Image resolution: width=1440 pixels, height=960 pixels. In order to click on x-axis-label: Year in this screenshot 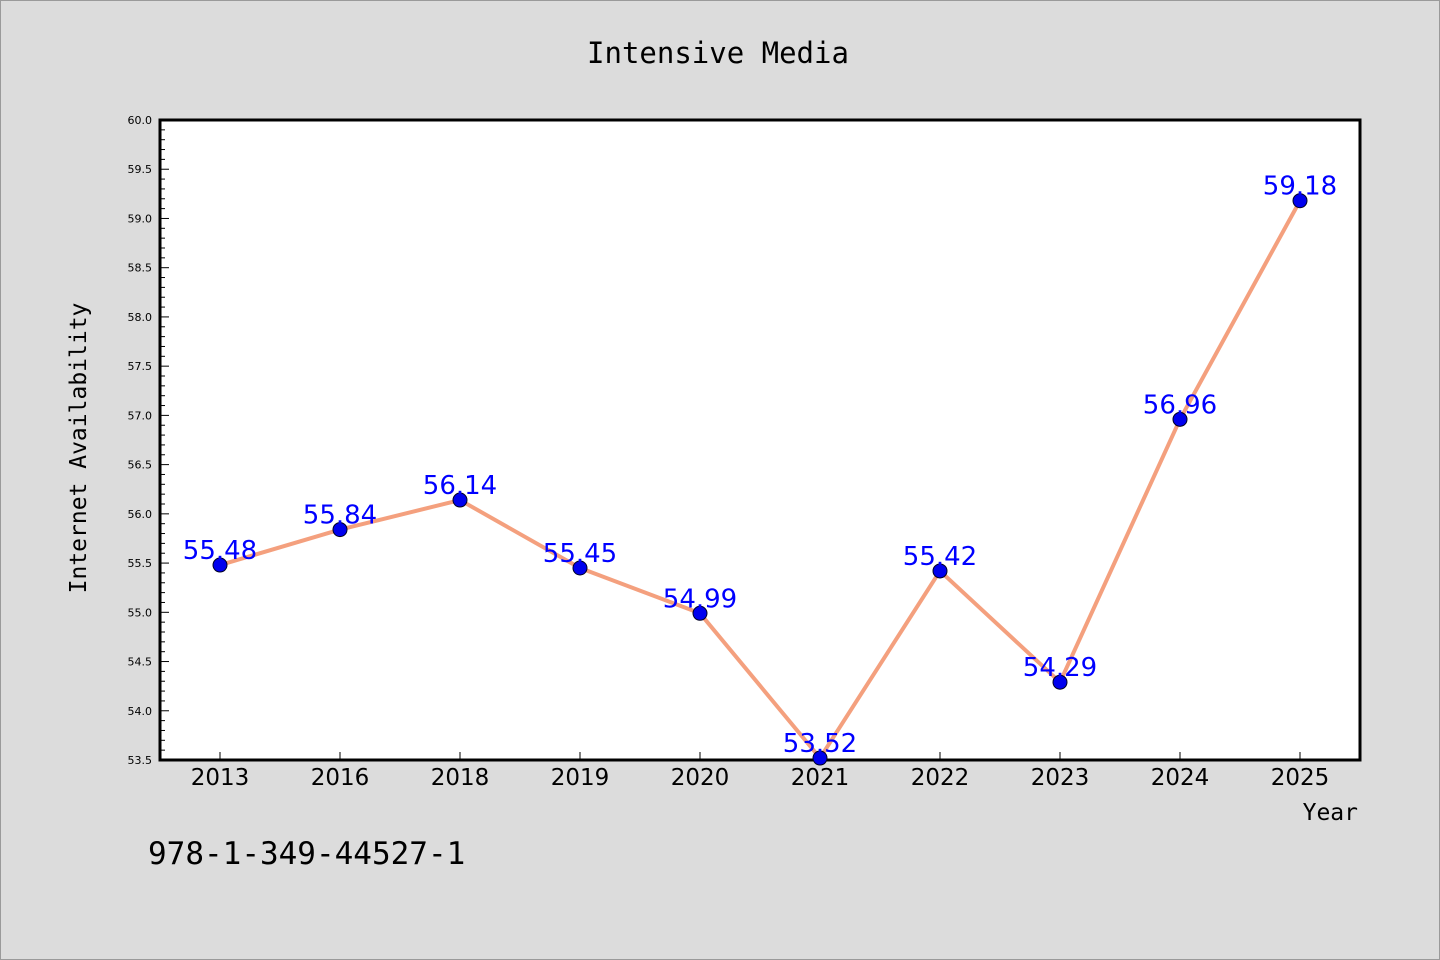, I will do `click(1330, 813)`.